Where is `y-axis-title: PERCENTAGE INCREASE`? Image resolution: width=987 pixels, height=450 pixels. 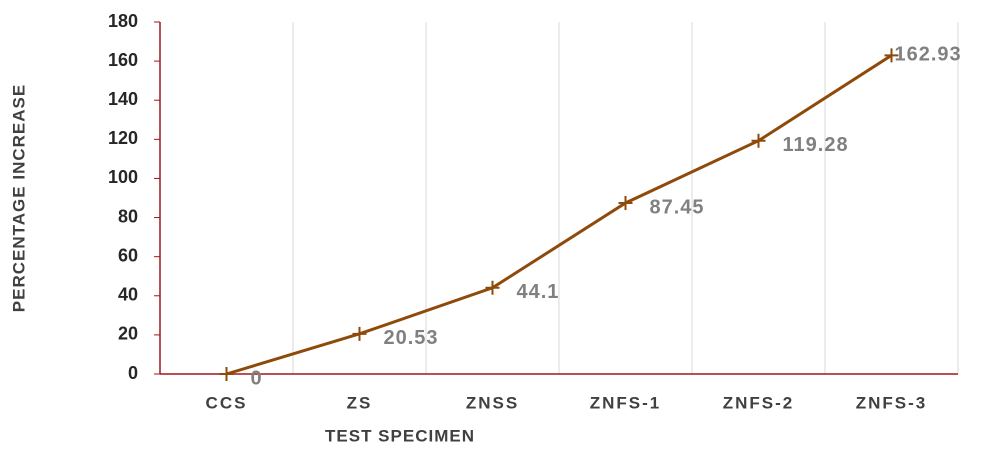
y-axis-title: PERCENTAGE INCREASE is located at coordinates (18, 198).